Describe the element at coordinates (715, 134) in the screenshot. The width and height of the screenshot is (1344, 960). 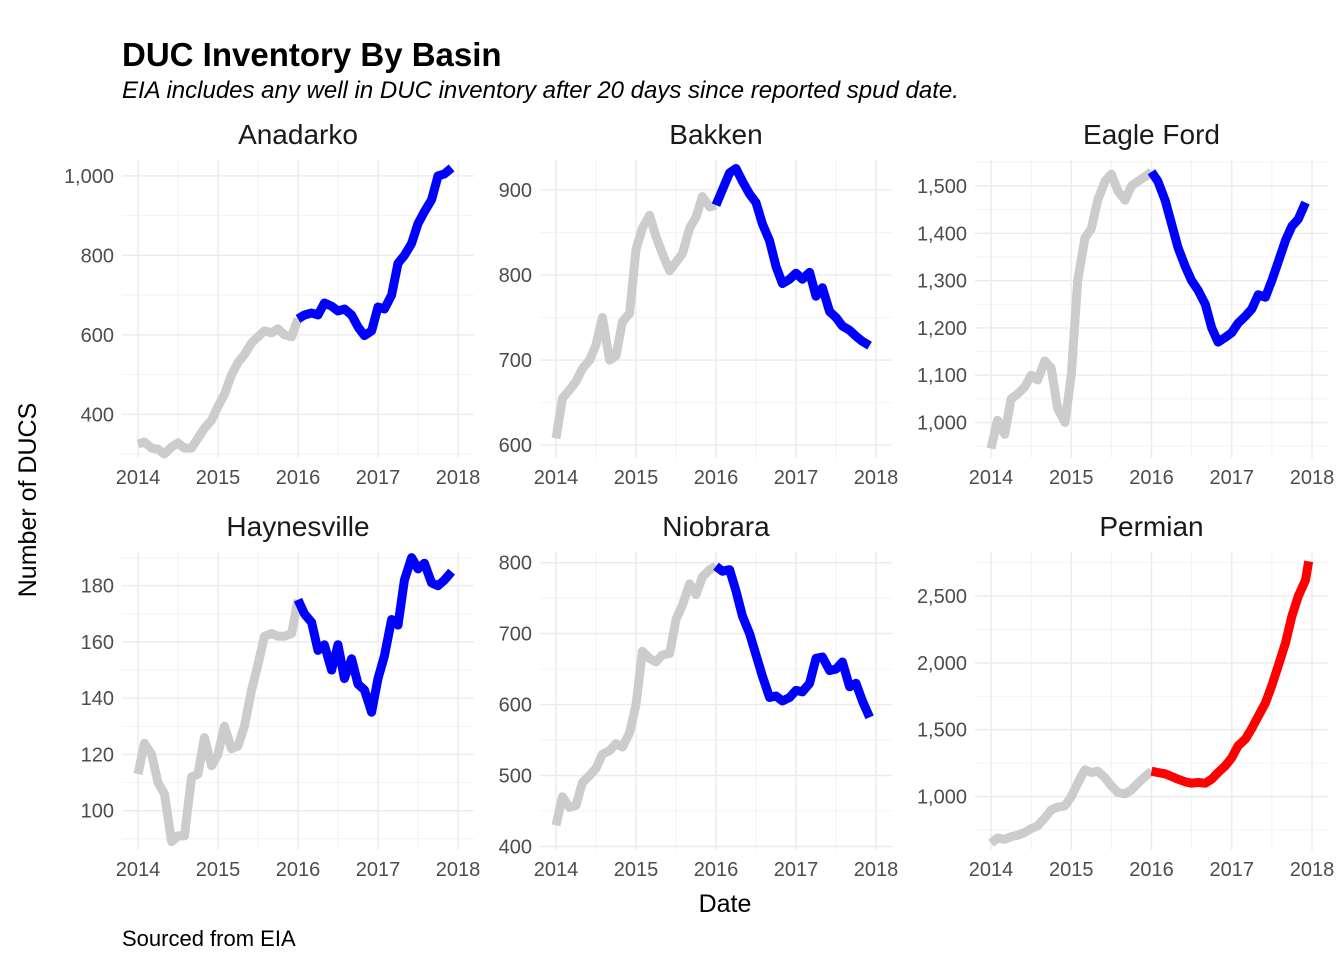
I see `panel-title: Bakken` at that location.